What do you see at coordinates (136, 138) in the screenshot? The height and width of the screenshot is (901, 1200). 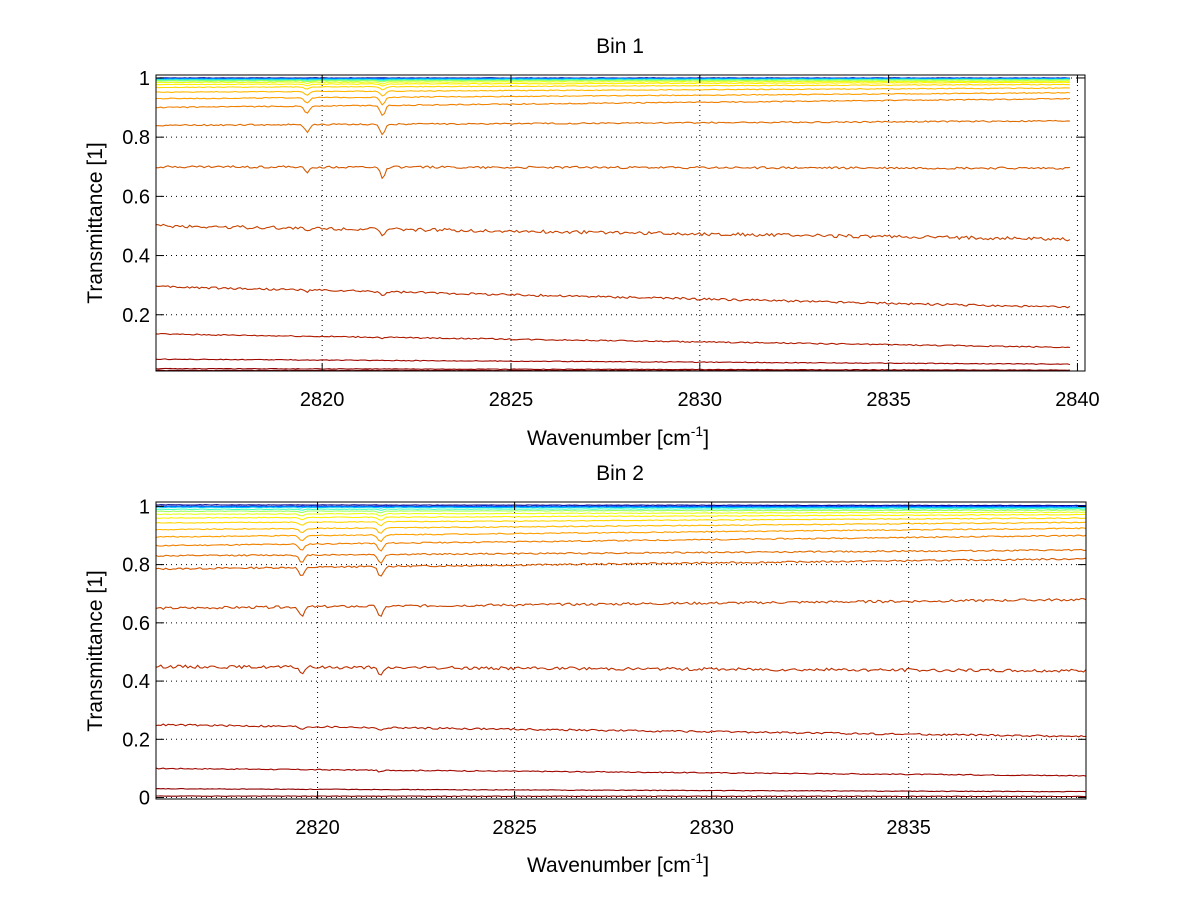 I see `bin-1-ytick-label-3: 0.8` at bounding box center [136, 138].